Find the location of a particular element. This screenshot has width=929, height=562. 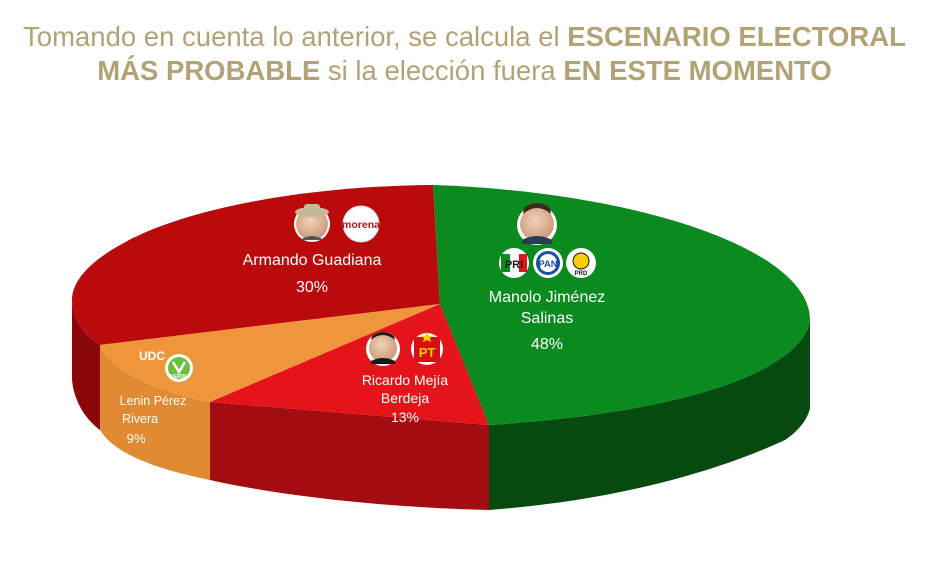

udc-logo-icon: UDC is located at coordinates (153, 355).